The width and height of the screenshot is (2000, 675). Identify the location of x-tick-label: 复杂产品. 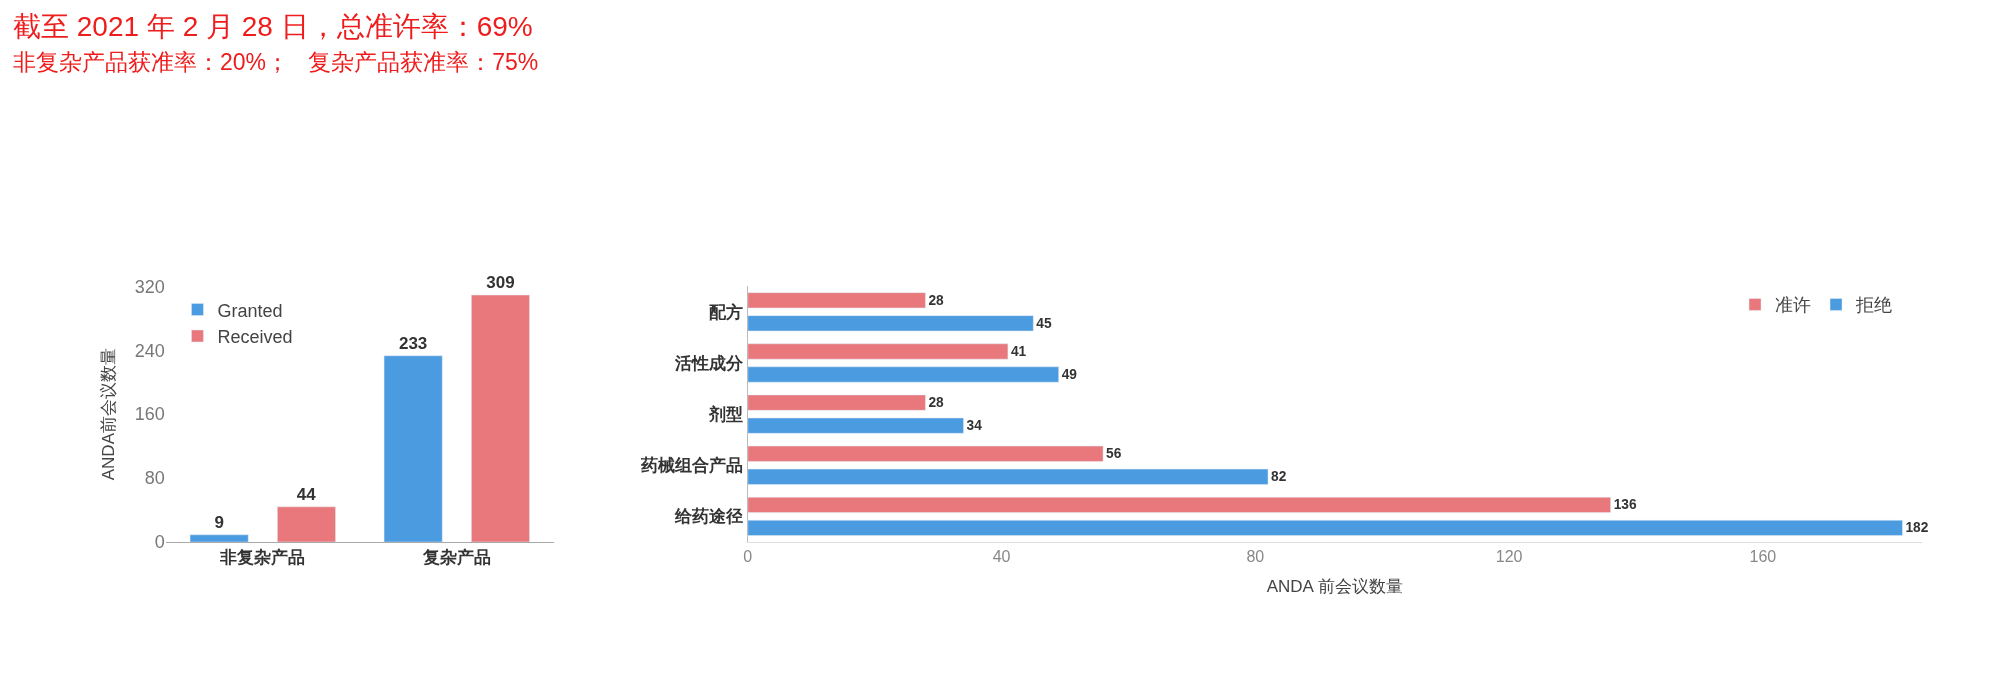
(456, 558).